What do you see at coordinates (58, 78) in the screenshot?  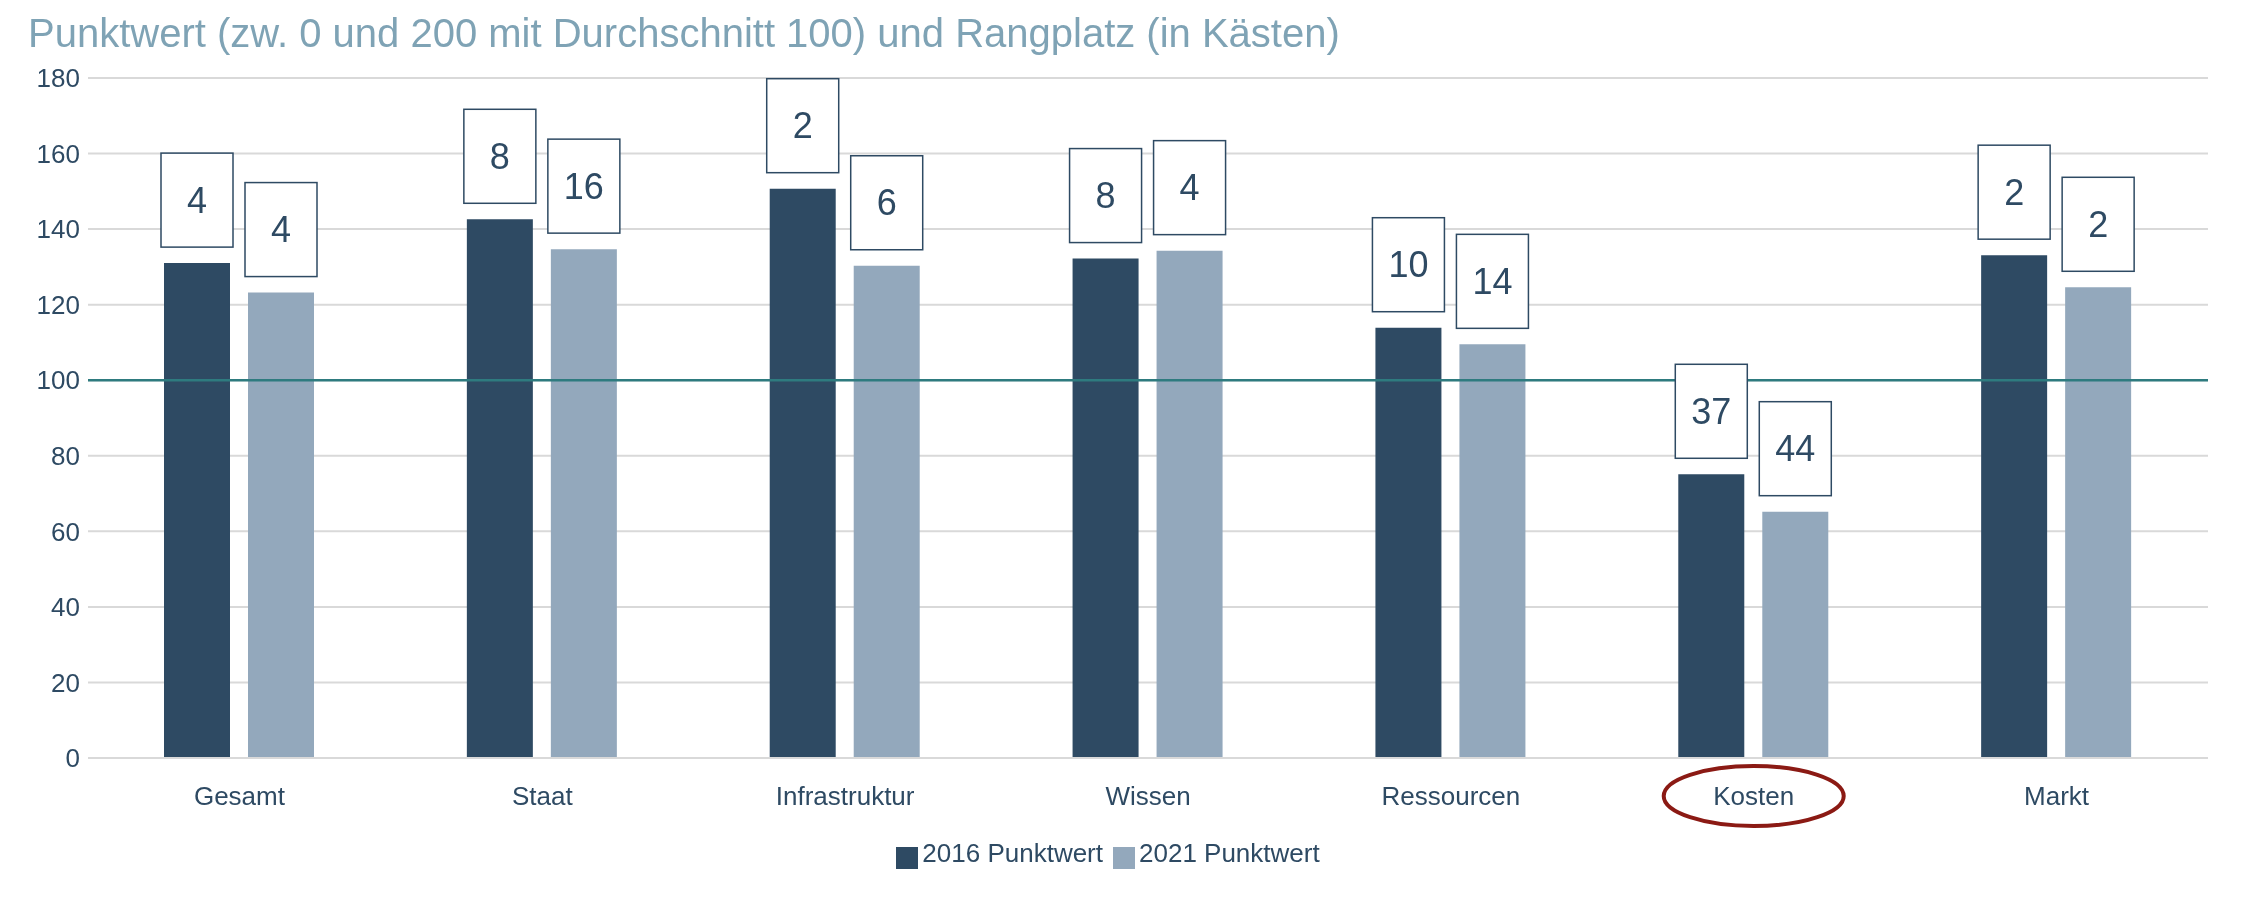 I see `y-tick-label: 180` at bounding box center [58, 78].